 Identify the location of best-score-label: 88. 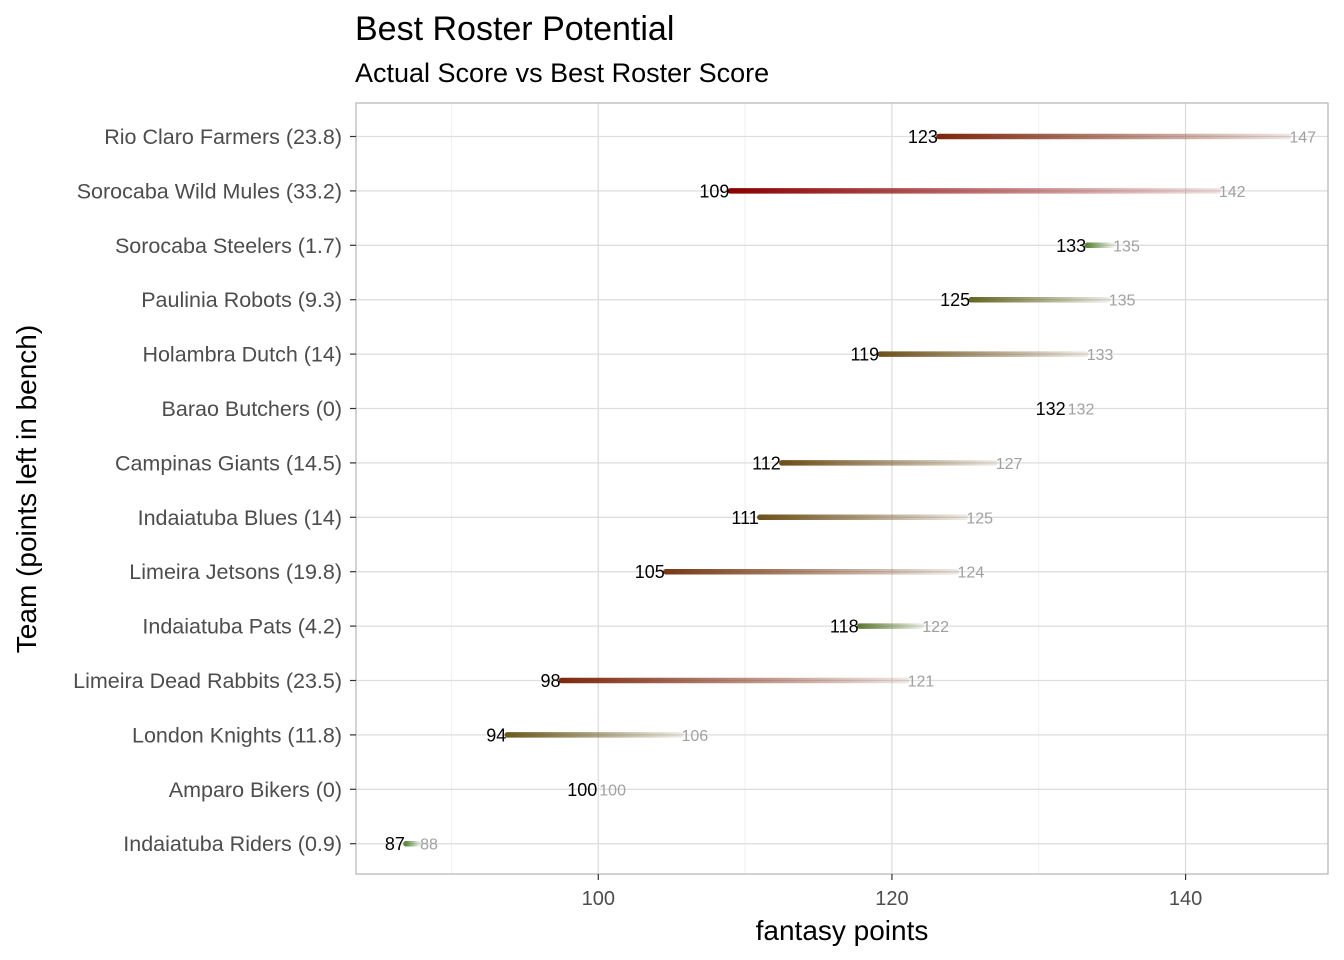
(429, 845).